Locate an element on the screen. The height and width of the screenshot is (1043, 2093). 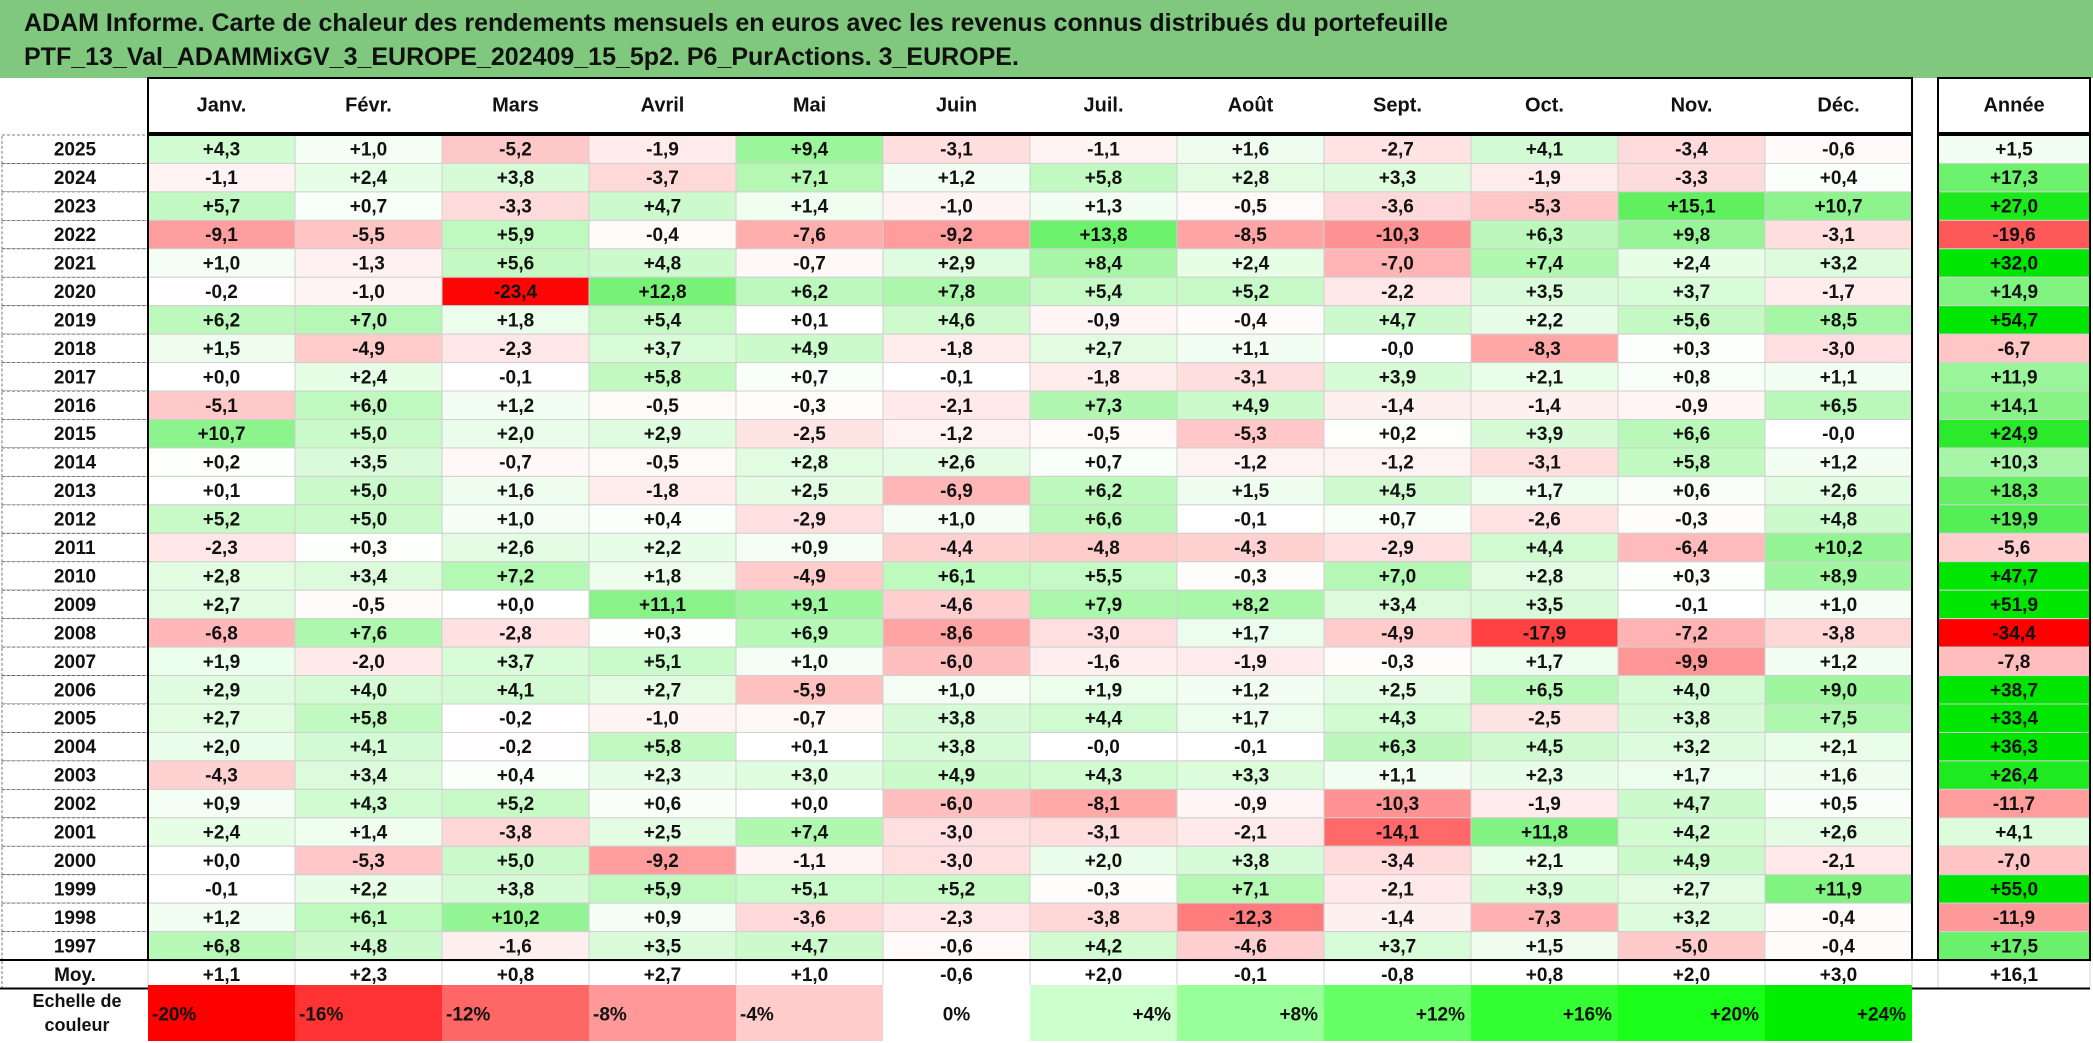
heat-cell-value: +4,3 is located at coordinates (369, 804).